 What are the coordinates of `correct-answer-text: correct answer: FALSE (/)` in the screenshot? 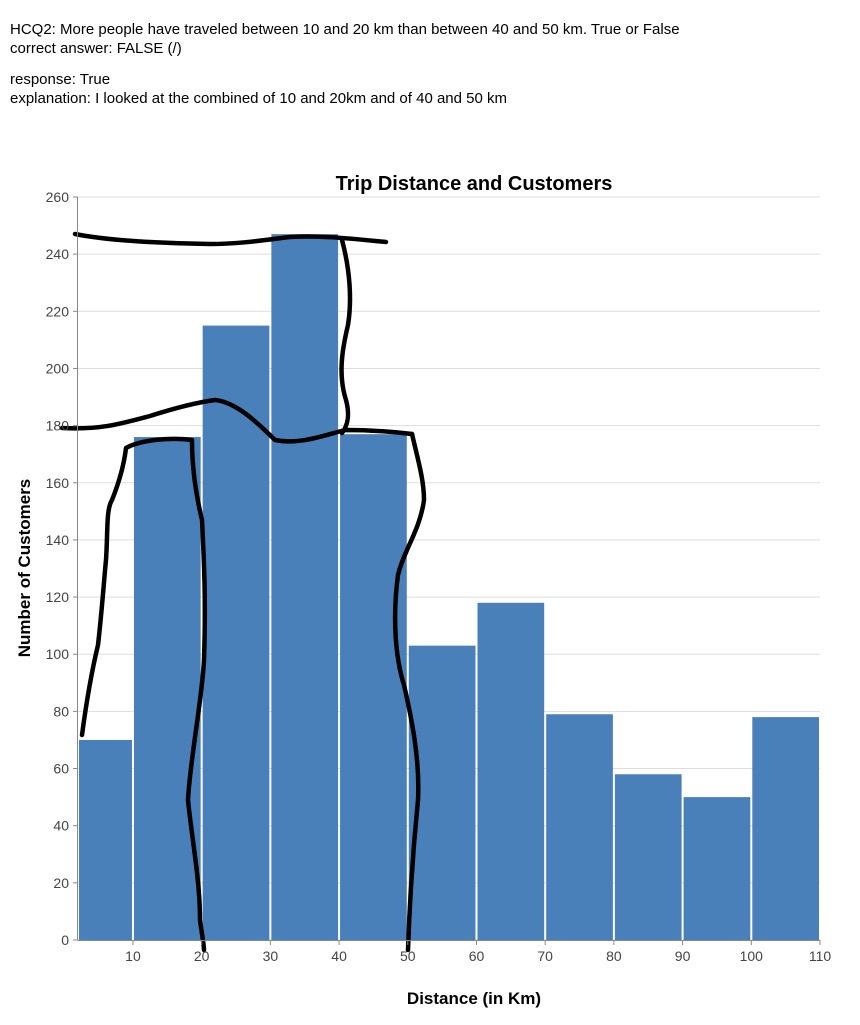 It's located at (96, 48).